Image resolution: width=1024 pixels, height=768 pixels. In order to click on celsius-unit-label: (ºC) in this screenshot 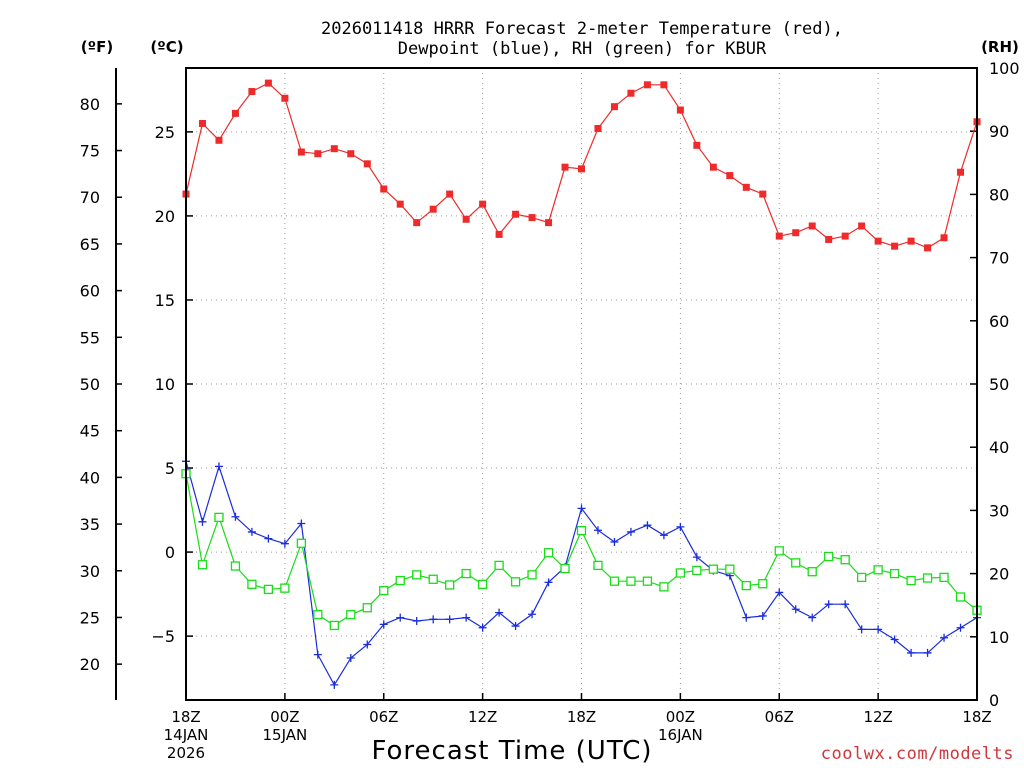, I will do `click(166, 47)`.